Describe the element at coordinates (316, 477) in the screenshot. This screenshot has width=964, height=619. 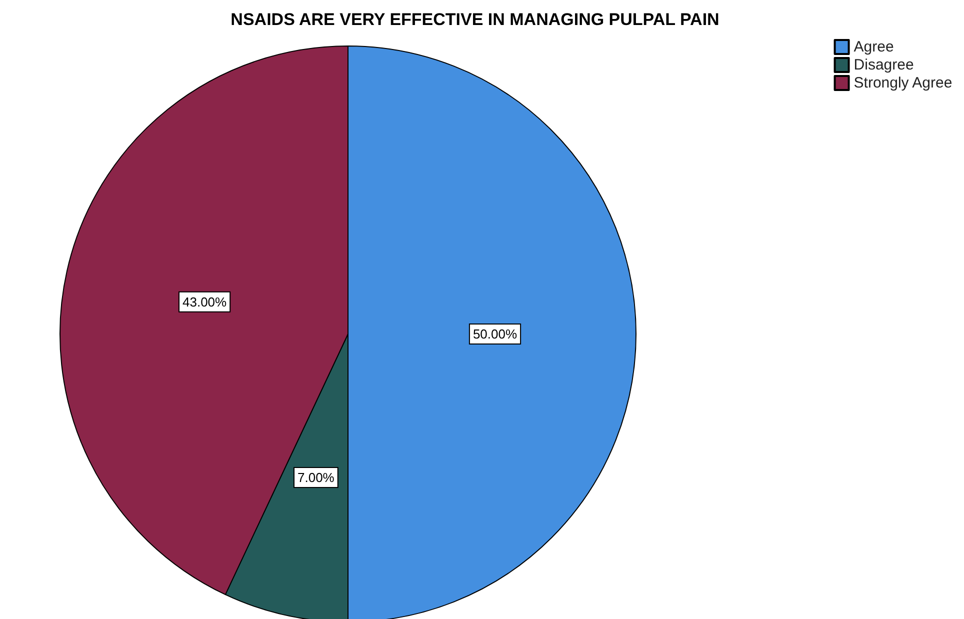
I see `data-label: 7.00%` at that location.